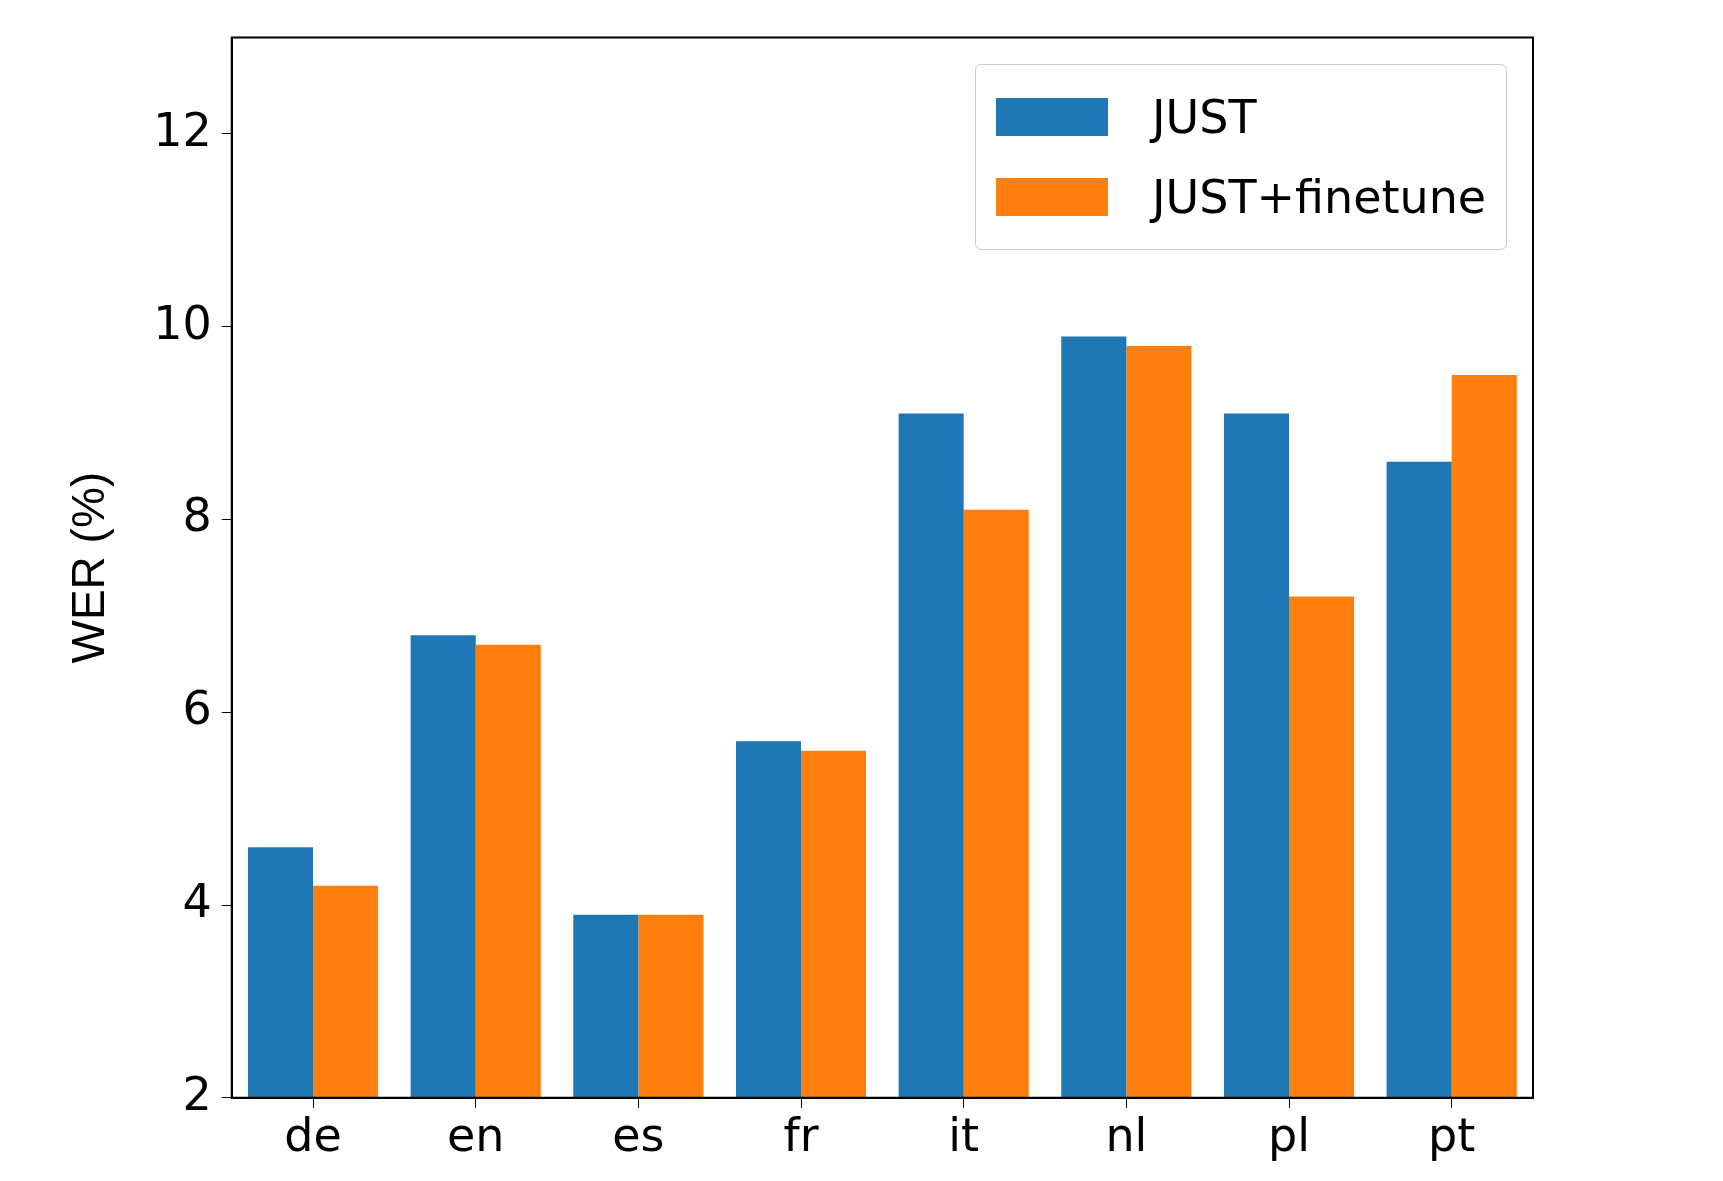 The width and height of the screenshot is (1723, 1181). I want to click on x-tick-label: pl, so click(1289, 1135).